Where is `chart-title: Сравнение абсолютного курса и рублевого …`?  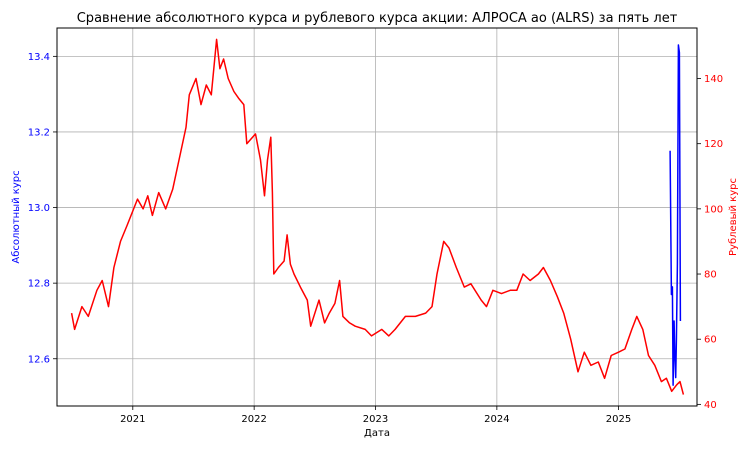
chart-title: Сравнение абсолютного курса и рублевого … is located at coordinates (377, 18).